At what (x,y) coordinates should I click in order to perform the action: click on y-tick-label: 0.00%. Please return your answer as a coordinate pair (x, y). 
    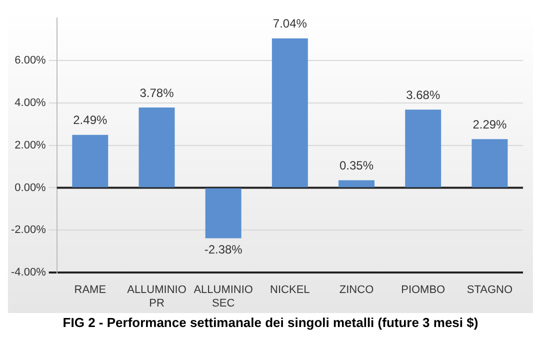
    Looking at the image, I should click on (30, 188).